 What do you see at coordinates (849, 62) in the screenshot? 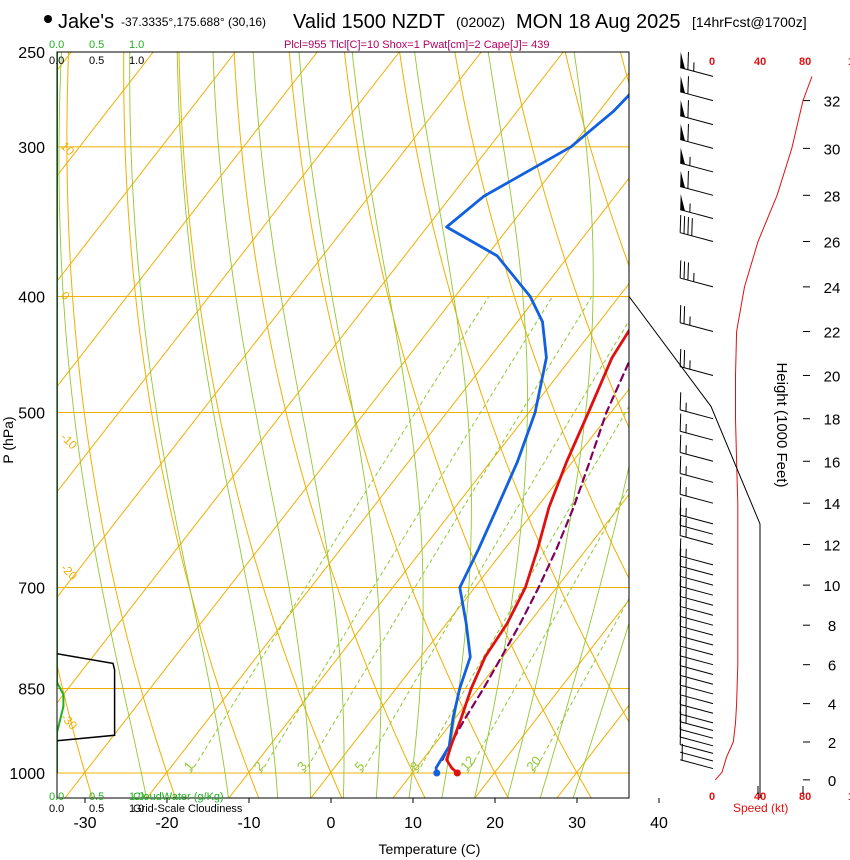
I see `speed-top-tick: 12` at bounding box center [849, 62].